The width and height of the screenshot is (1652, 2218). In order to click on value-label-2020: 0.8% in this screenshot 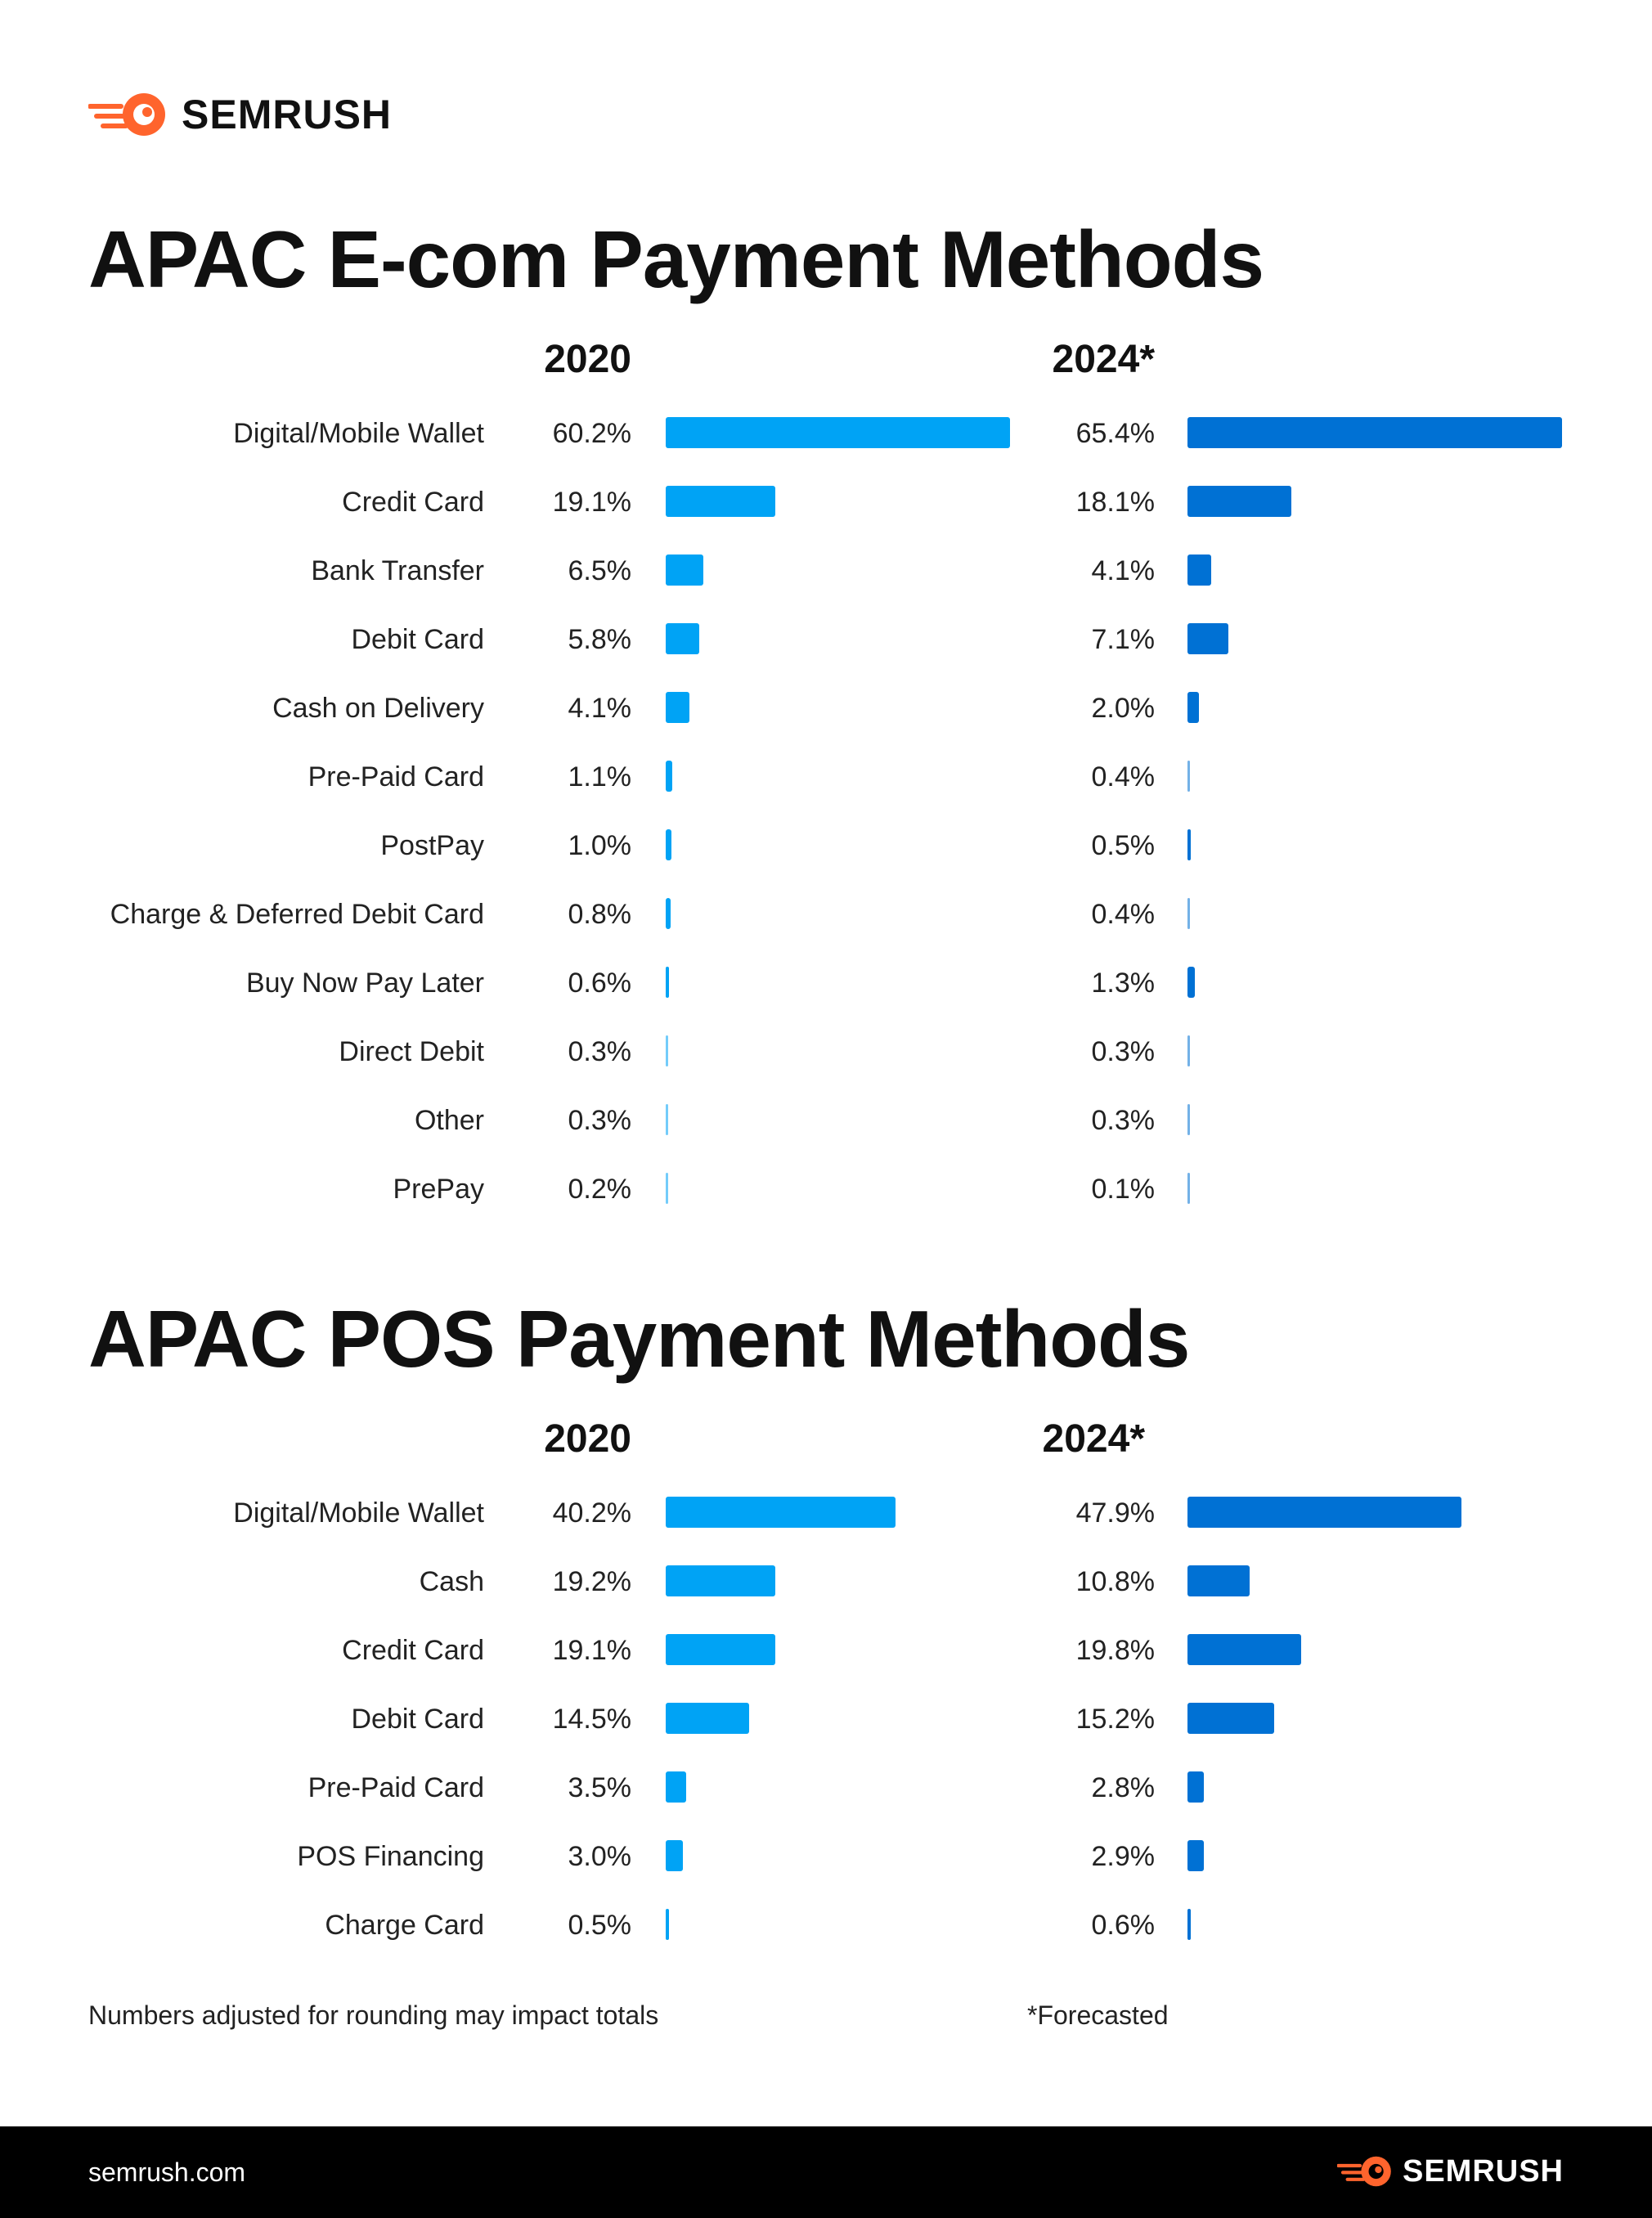, I will do `click(600, 915)`.